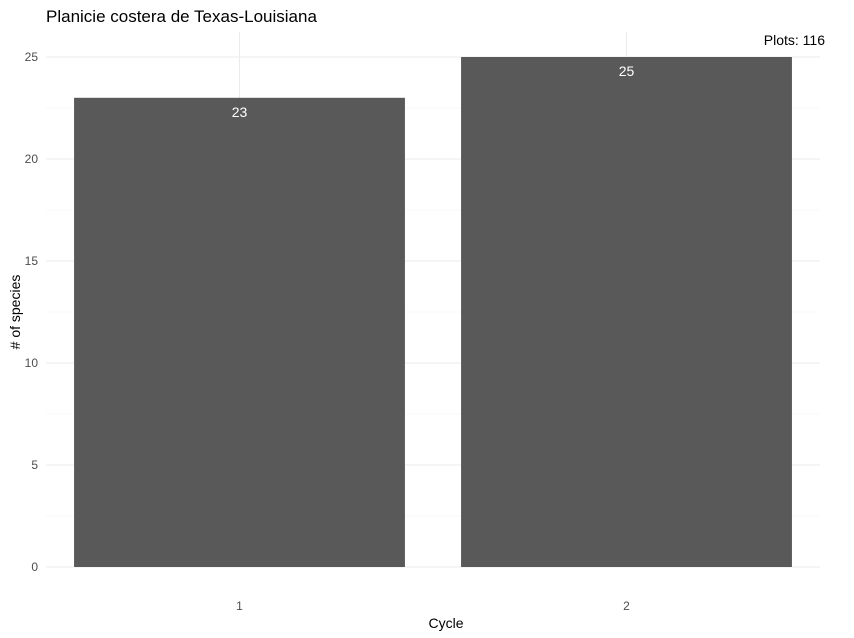 This screenshot has width=854, height=638. What do you see at coordinates (32, 363) in the screenshot?
I see `y-tick-label: 10` at bounding box center [32, 363].